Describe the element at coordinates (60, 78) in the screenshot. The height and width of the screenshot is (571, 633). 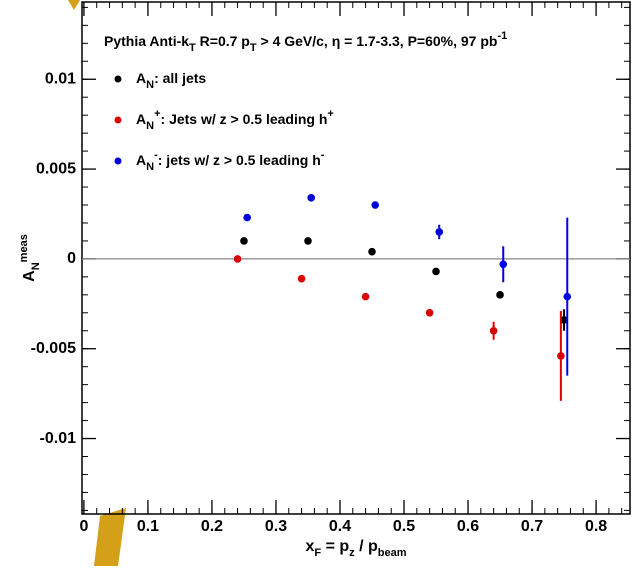
I see `y-tick-label: 0.01` at that location.